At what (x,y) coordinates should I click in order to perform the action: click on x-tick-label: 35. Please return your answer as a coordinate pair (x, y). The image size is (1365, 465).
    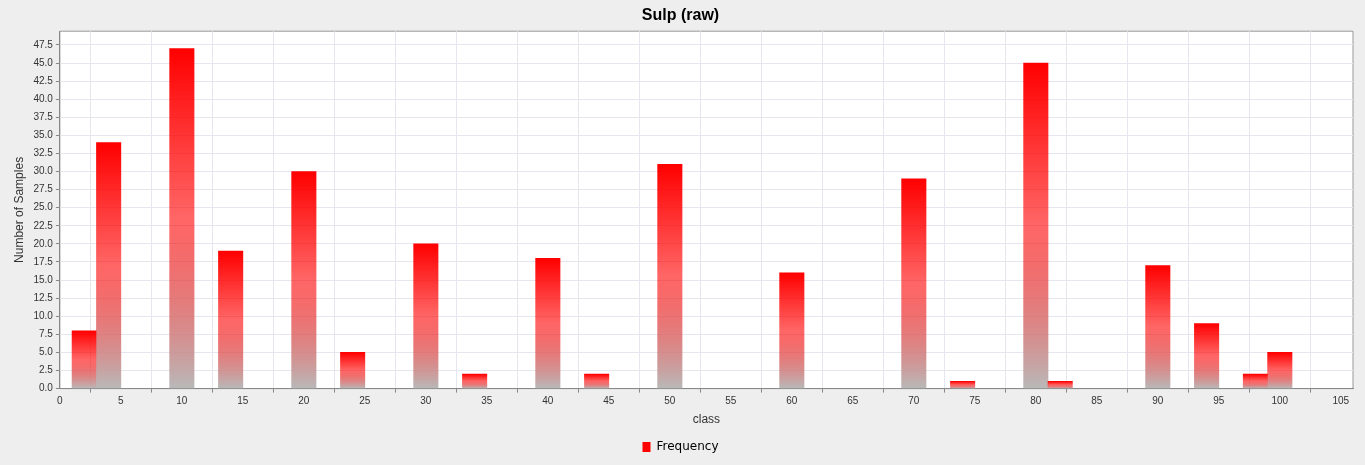
    Looking at the image, I should click on (487, 401).